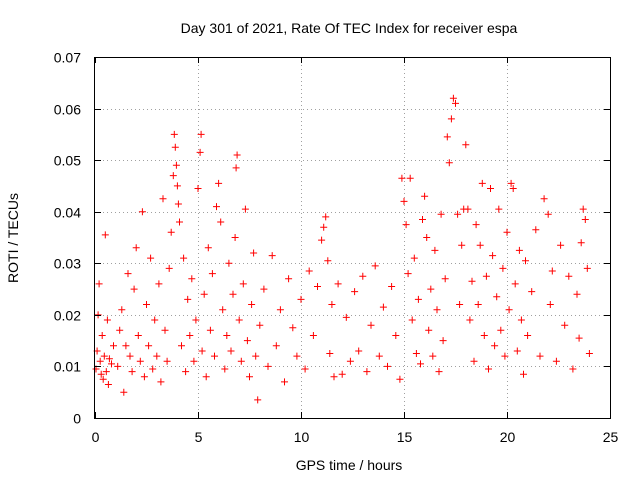  Describe the element at coordinates (67, 316) in the screenshot. I see `y-tick-label: 0.02` at that location.